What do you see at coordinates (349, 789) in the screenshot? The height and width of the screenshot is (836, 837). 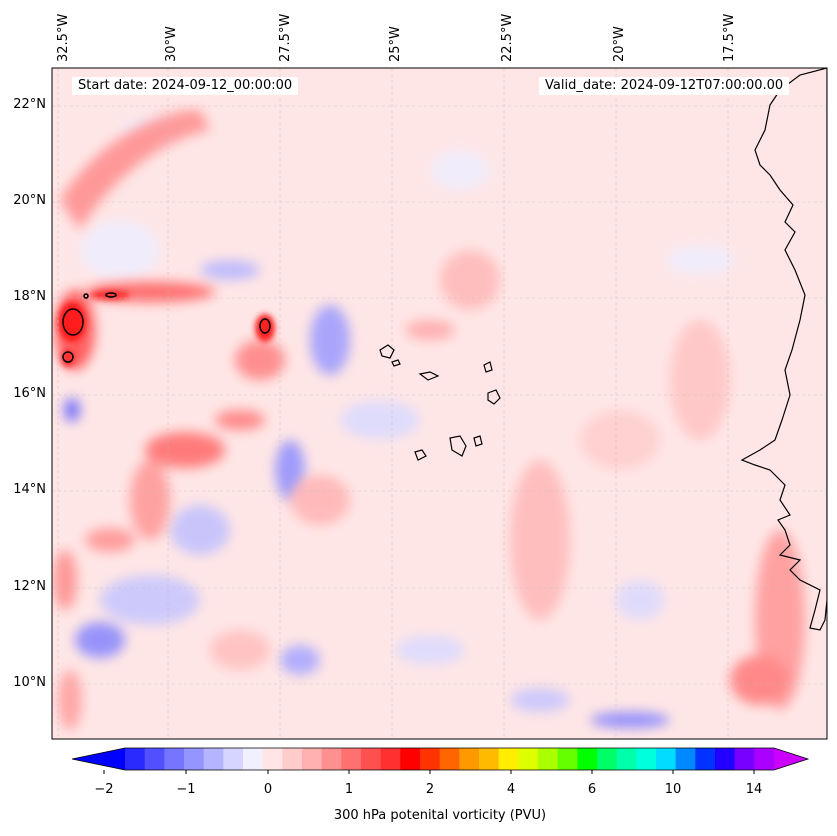 I see `colorbar-tick: 1` at bounding box center [349, 789].